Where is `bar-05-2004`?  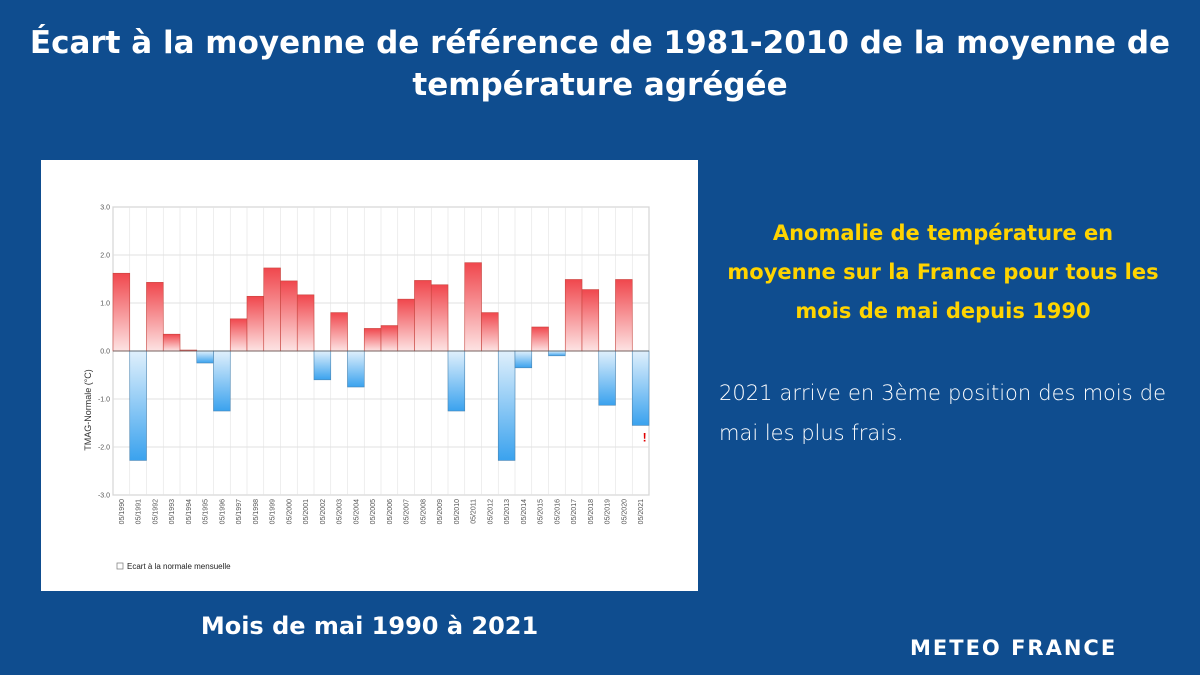
bar-05-2004 is located at coordinates (356, 369).